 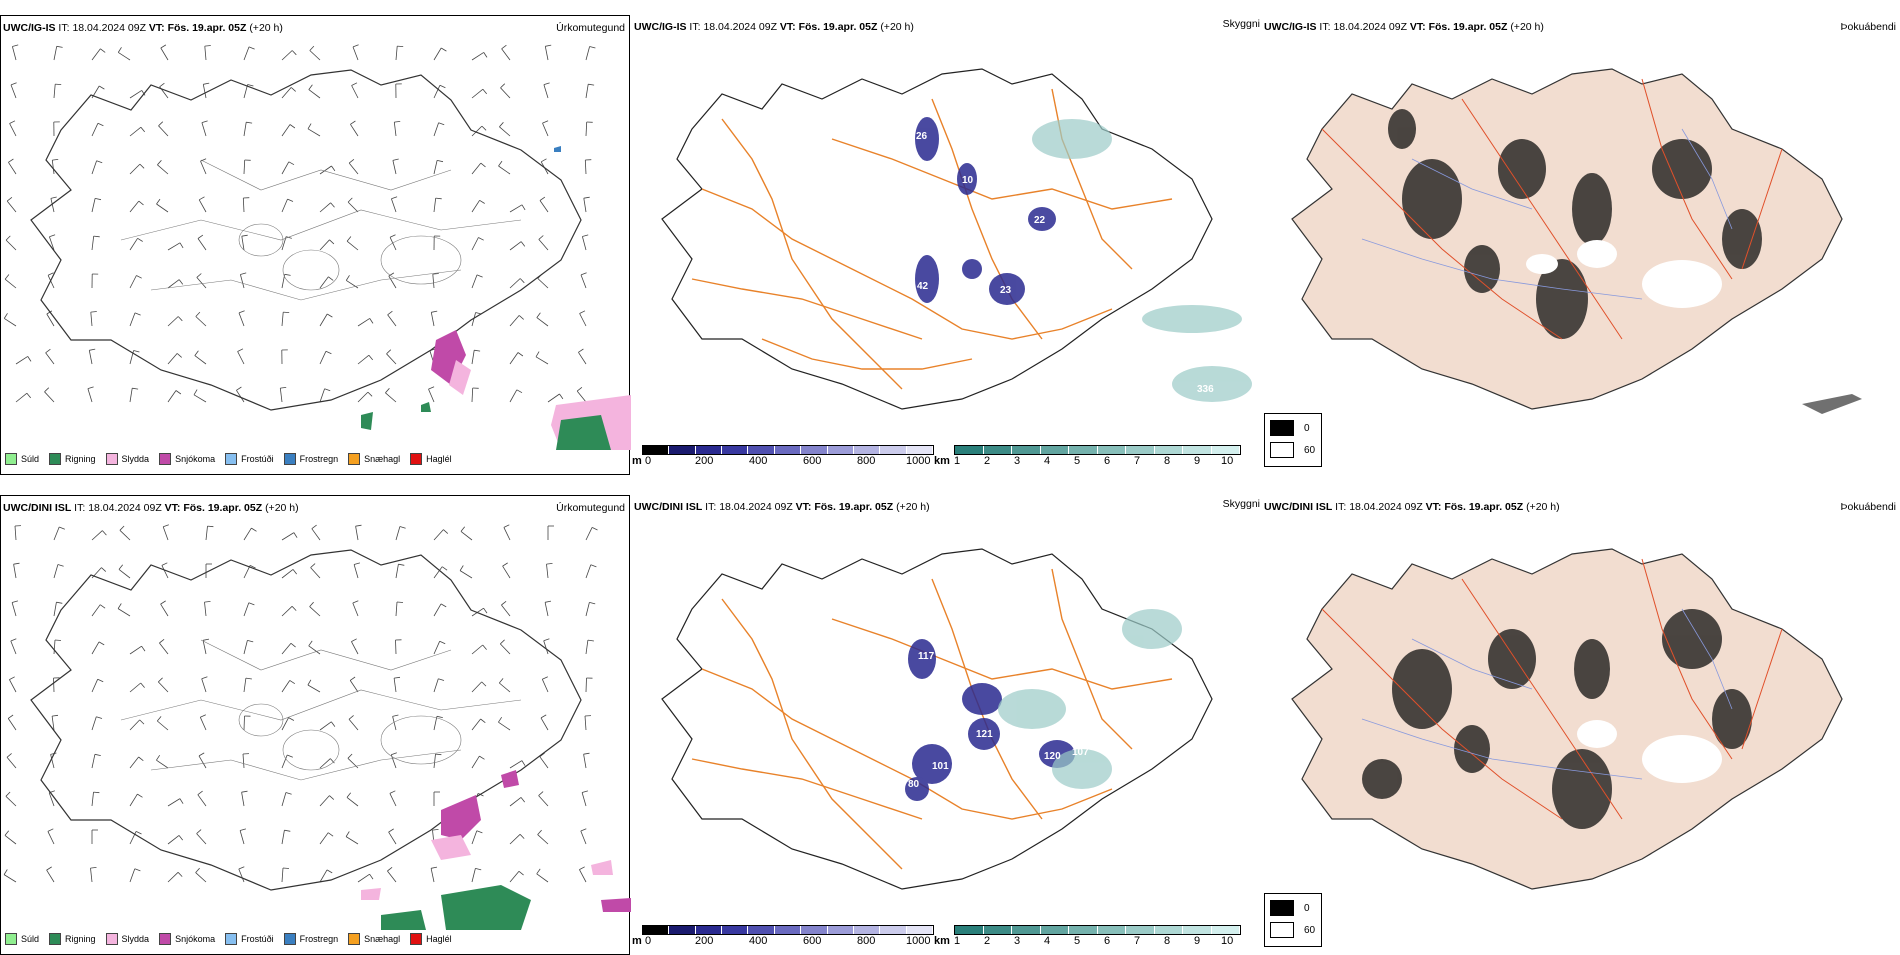 What do you see at coordinates (947, 244) in the screenshot?
I see `iceland-map: 26 10 22 42 23 336` at bounding box center [947, 244].